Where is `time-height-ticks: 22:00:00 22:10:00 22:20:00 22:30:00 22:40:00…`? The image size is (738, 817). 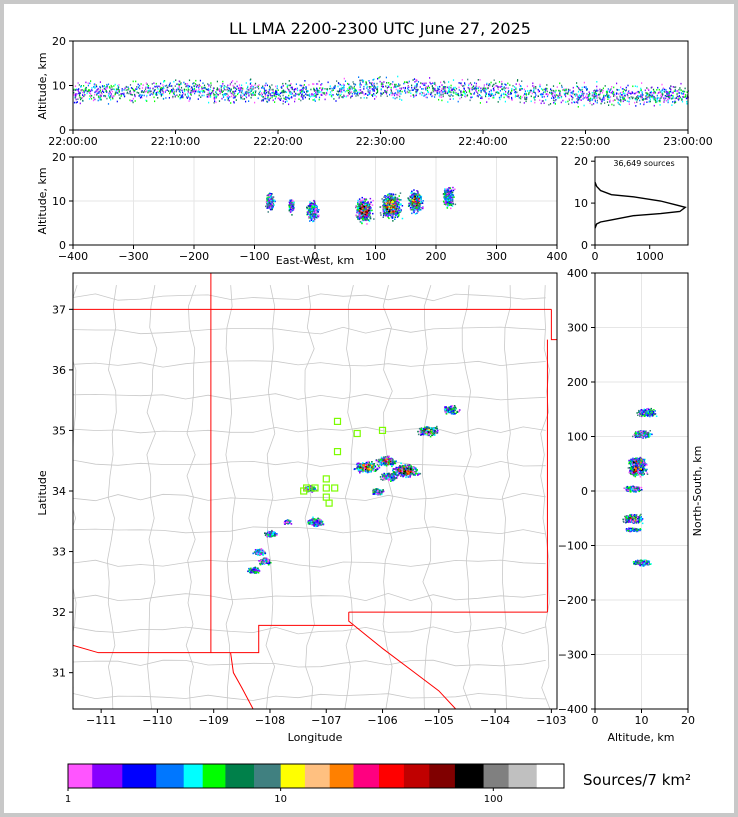 time-height-ticks: 22:00:00 22:10:00 22:20:00 22:30:00 22:40:00… is located at coordinates (380, 91).